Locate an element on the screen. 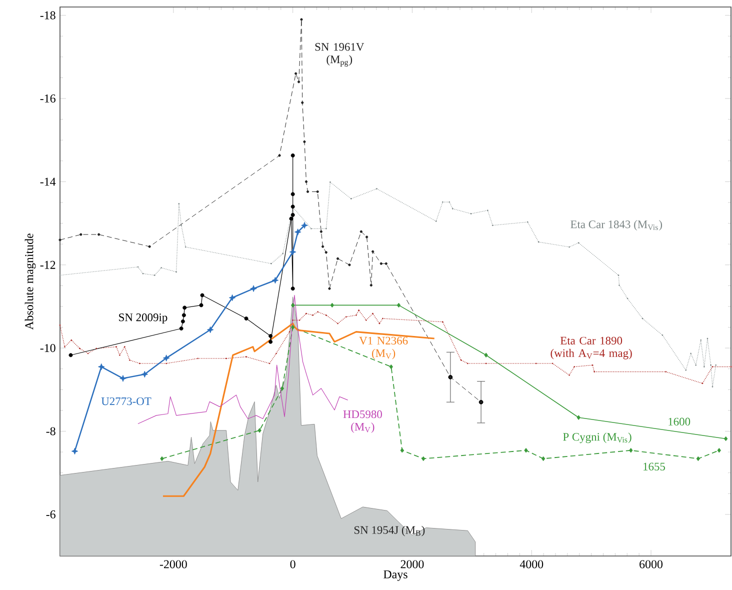  y-tick-label: -18 is located at coordinates (48, 15).